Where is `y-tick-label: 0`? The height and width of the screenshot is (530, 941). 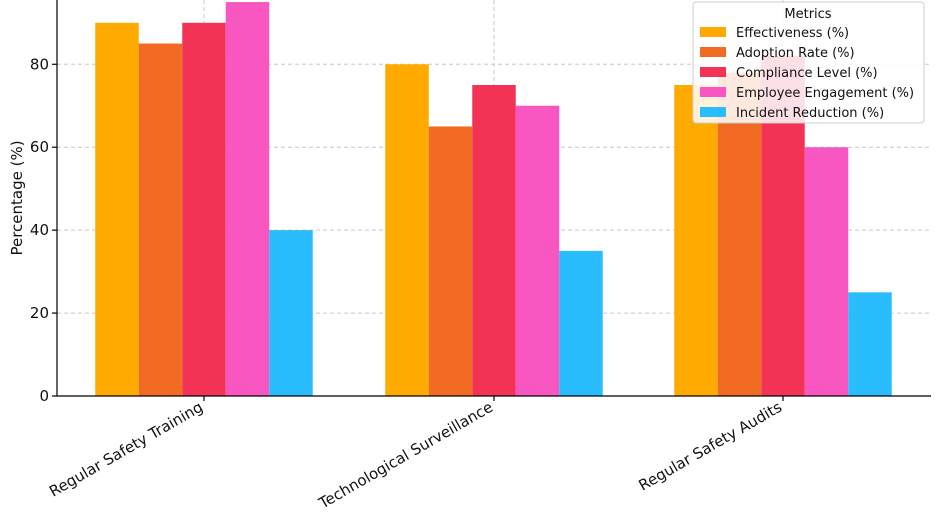
y-tick-label: 0 is located at coordinates (44, 396).